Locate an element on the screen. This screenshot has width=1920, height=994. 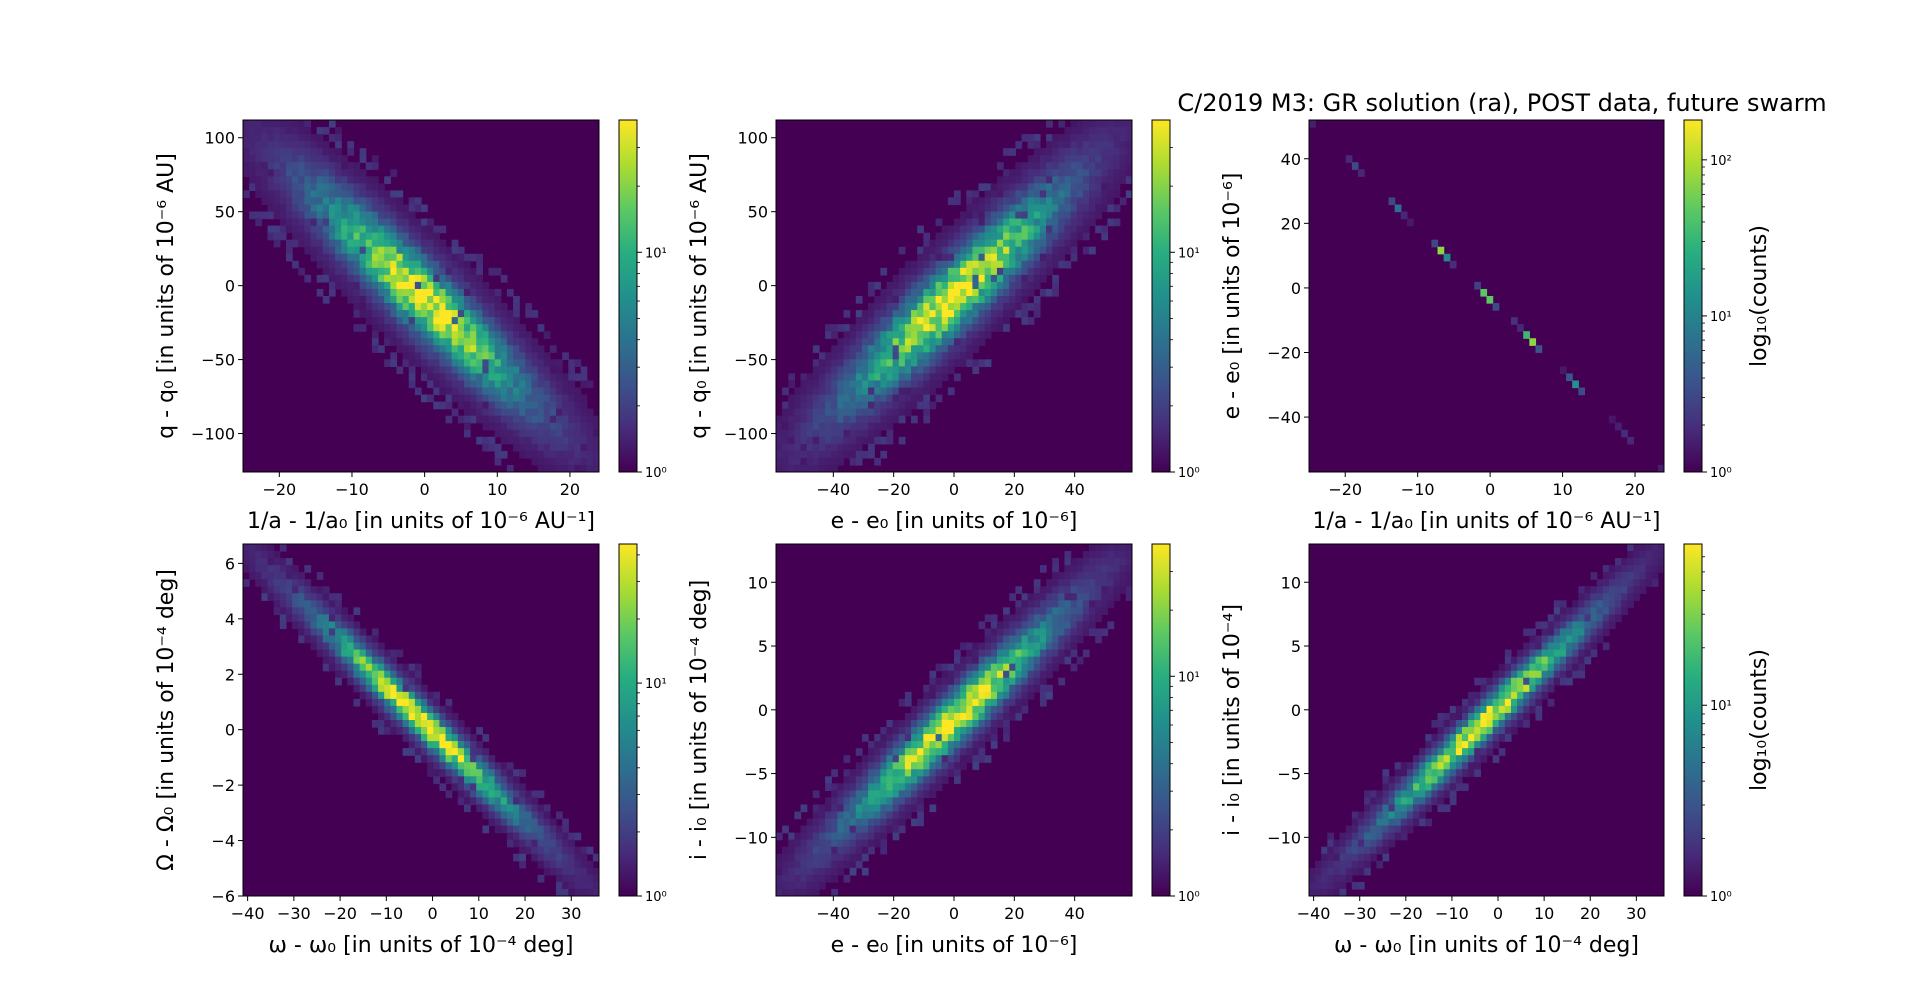
colorbar-tick-label: 10¹ is located at coordinates (656, 684).